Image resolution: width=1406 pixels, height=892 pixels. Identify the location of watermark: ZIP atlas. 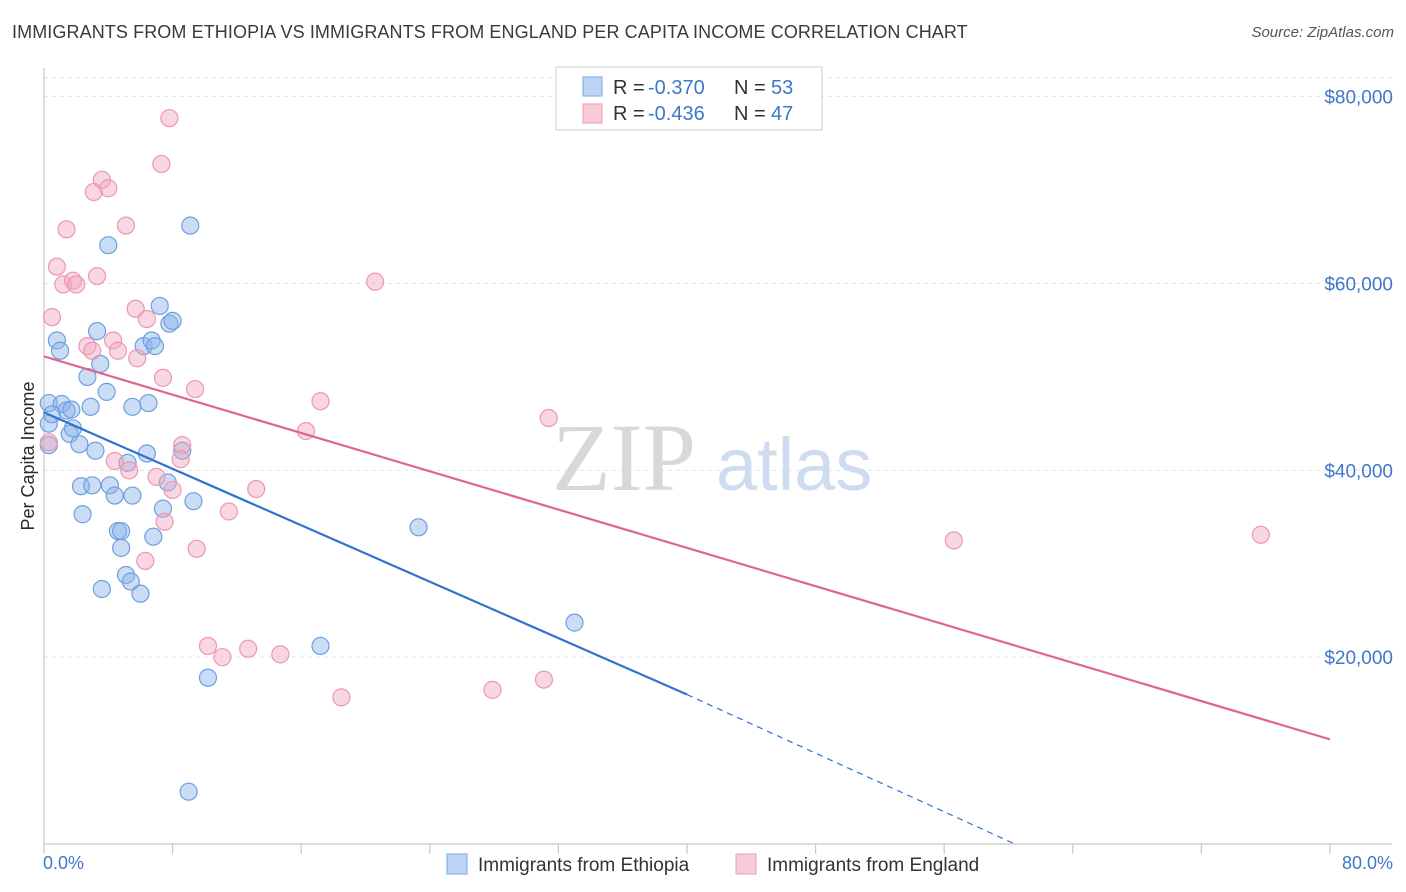
(712, 457).